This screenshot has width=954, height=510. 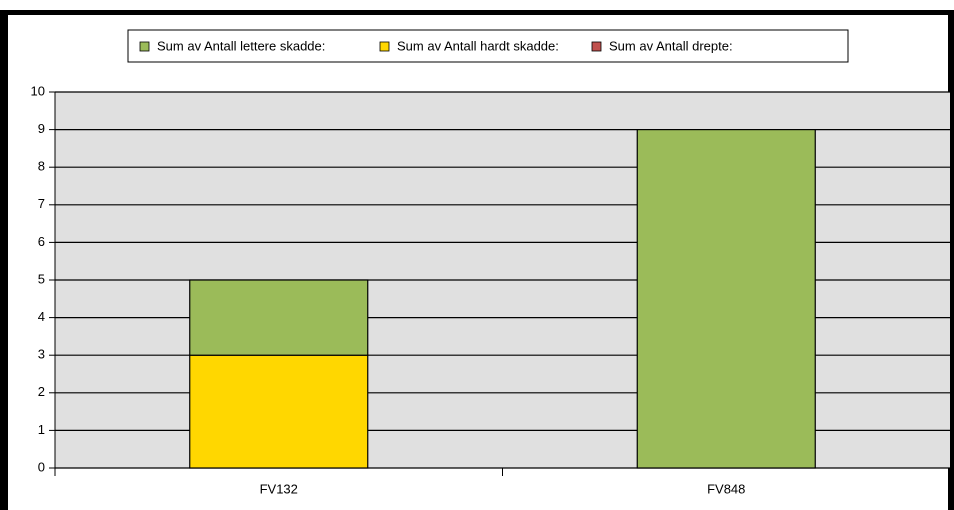 What do you see at coordinates (41, 391) in the screenshot?
I see `y-tick-label: 2` at bounding box center [41, 391].